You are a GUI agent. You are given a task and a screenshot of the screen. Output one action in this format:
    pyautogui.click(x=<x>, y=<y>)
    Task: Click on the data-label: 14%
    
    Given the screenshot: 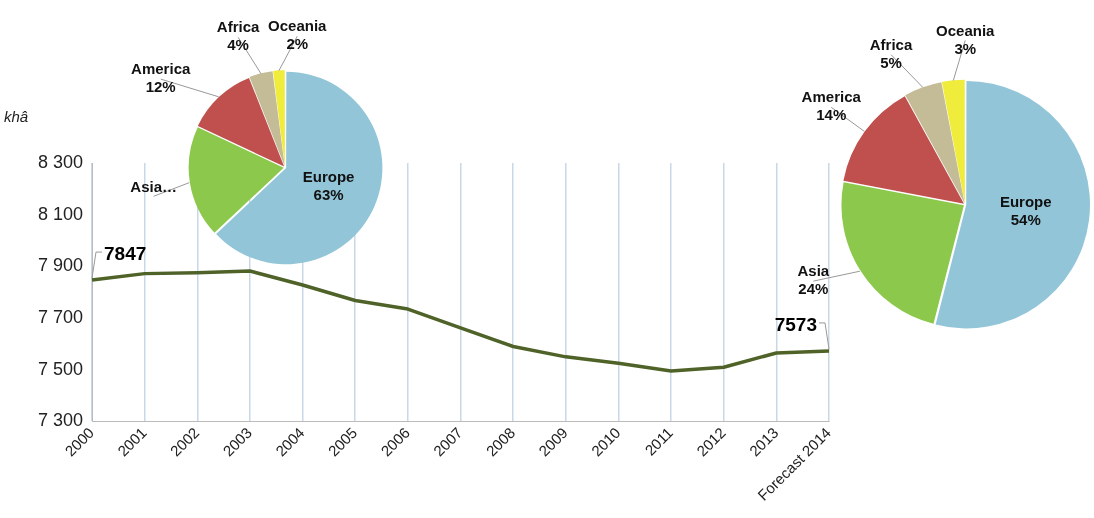 What is the action you would take?
    pyautogui.click(x=831, y=115)
    